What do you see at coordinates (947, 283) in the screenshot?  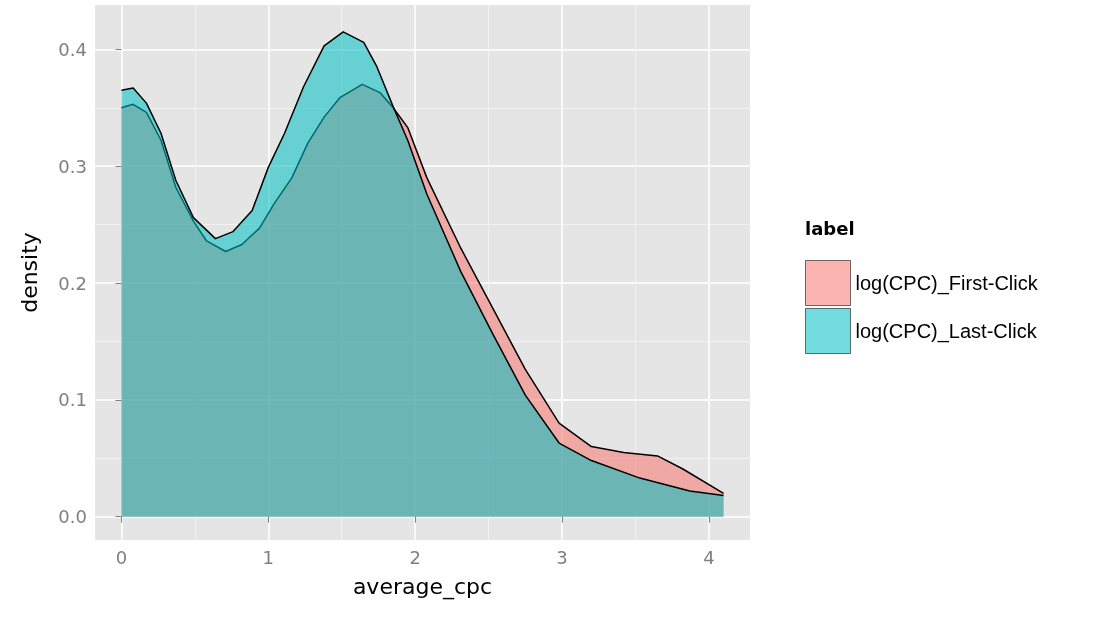 I see `legend-label: log(CPC)_First-Click` at bounding box center [947, 283].